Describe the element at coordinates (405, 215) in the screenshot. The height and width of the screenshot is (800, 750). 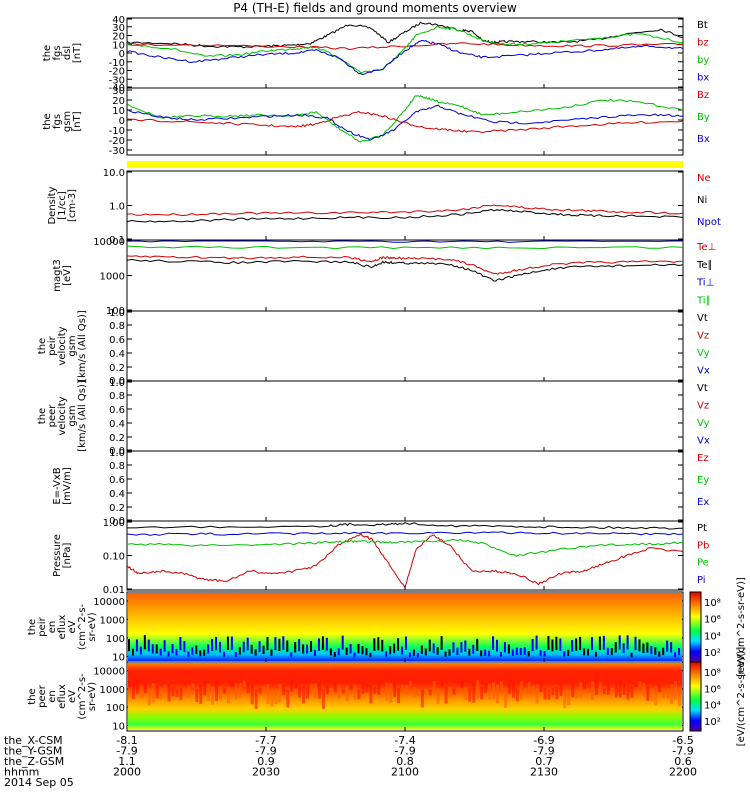
I see `series-line-Ni` at that location.